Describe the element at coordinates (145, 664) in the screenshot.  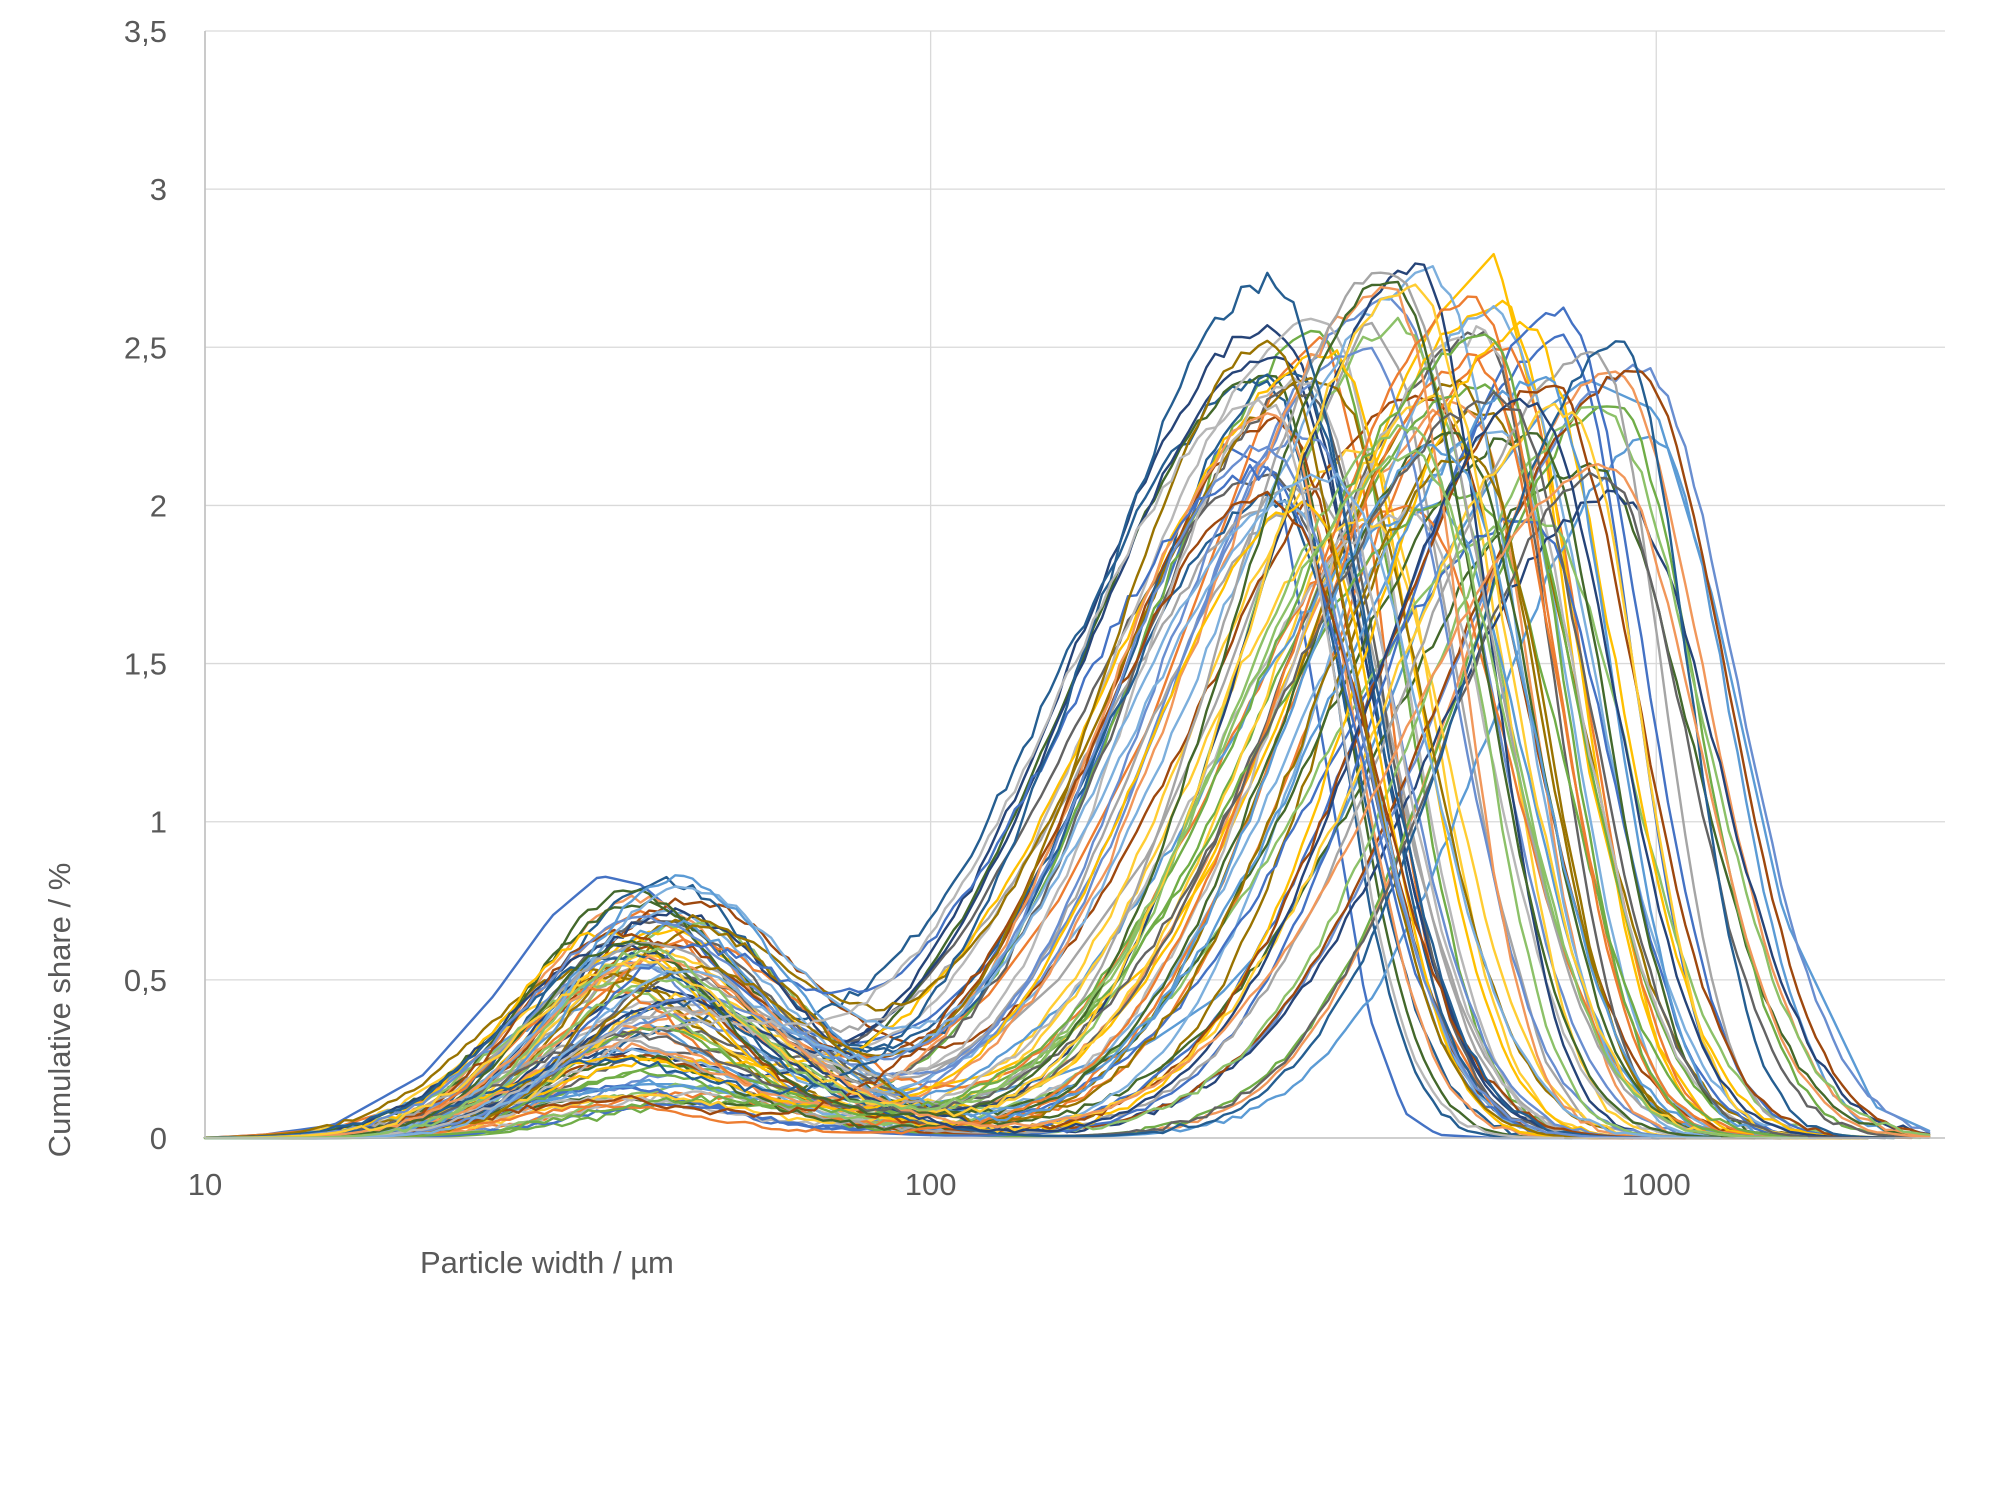
I see `y-tick-label: 1,5` at that location.